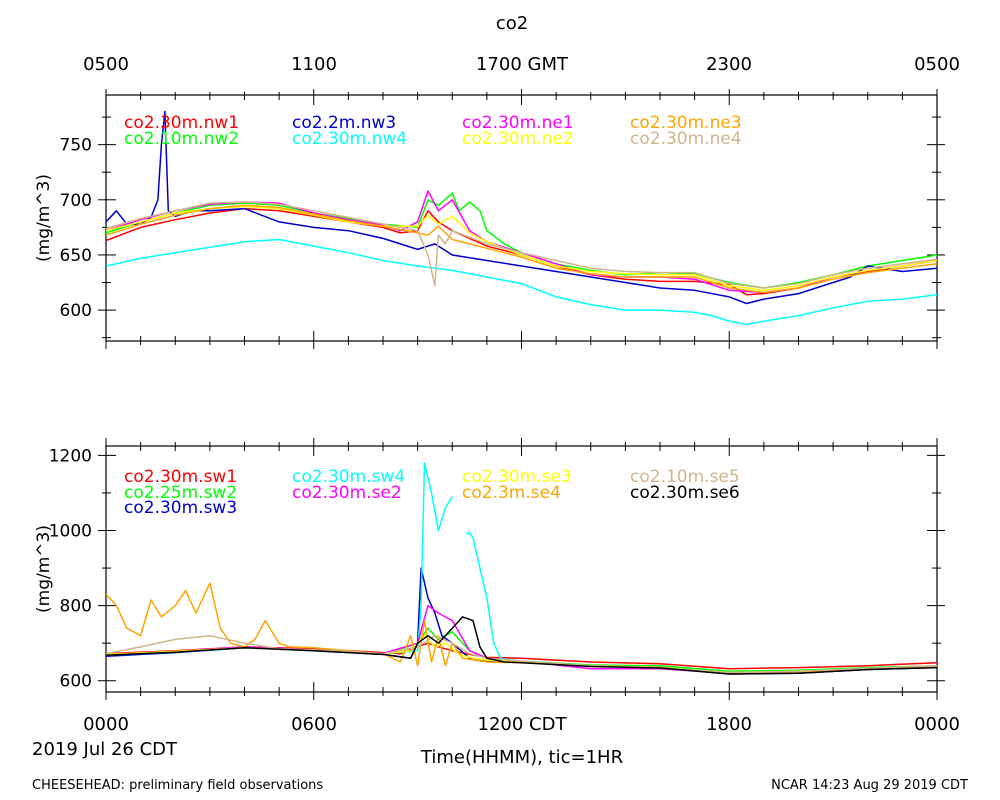 Image resolution: width=1000 pixels, height=800 pixels. What do you see at coordinates (518, 139) in the screenshot?
I see `legend-entry: co2.30m.ne2` at bounding box center [518, 139].